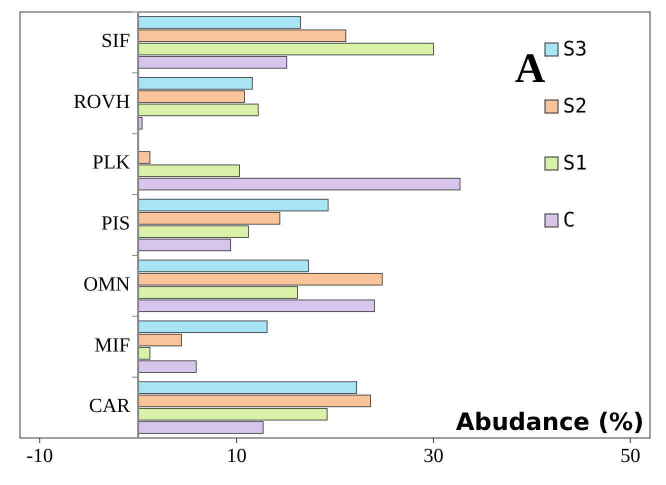  What do you see at coordinates (106, 284) in the screenshot?
I see `y-tick-label: OMN` at bounding box center [106, 284].